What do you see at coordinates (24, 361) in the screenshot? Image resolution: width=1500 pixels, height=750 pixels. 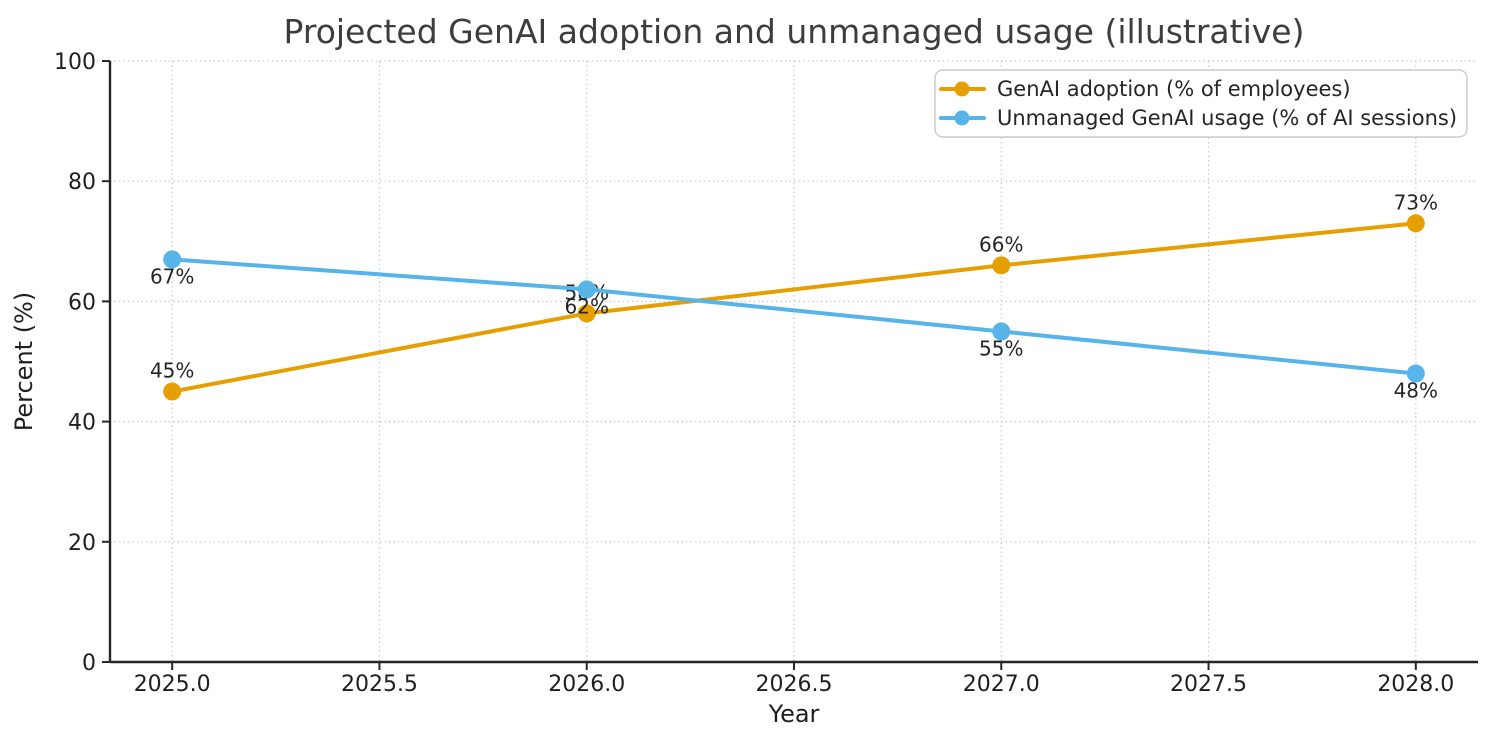 I see `y-axis-label: Percent (%)` at bounding box center [24, 361].